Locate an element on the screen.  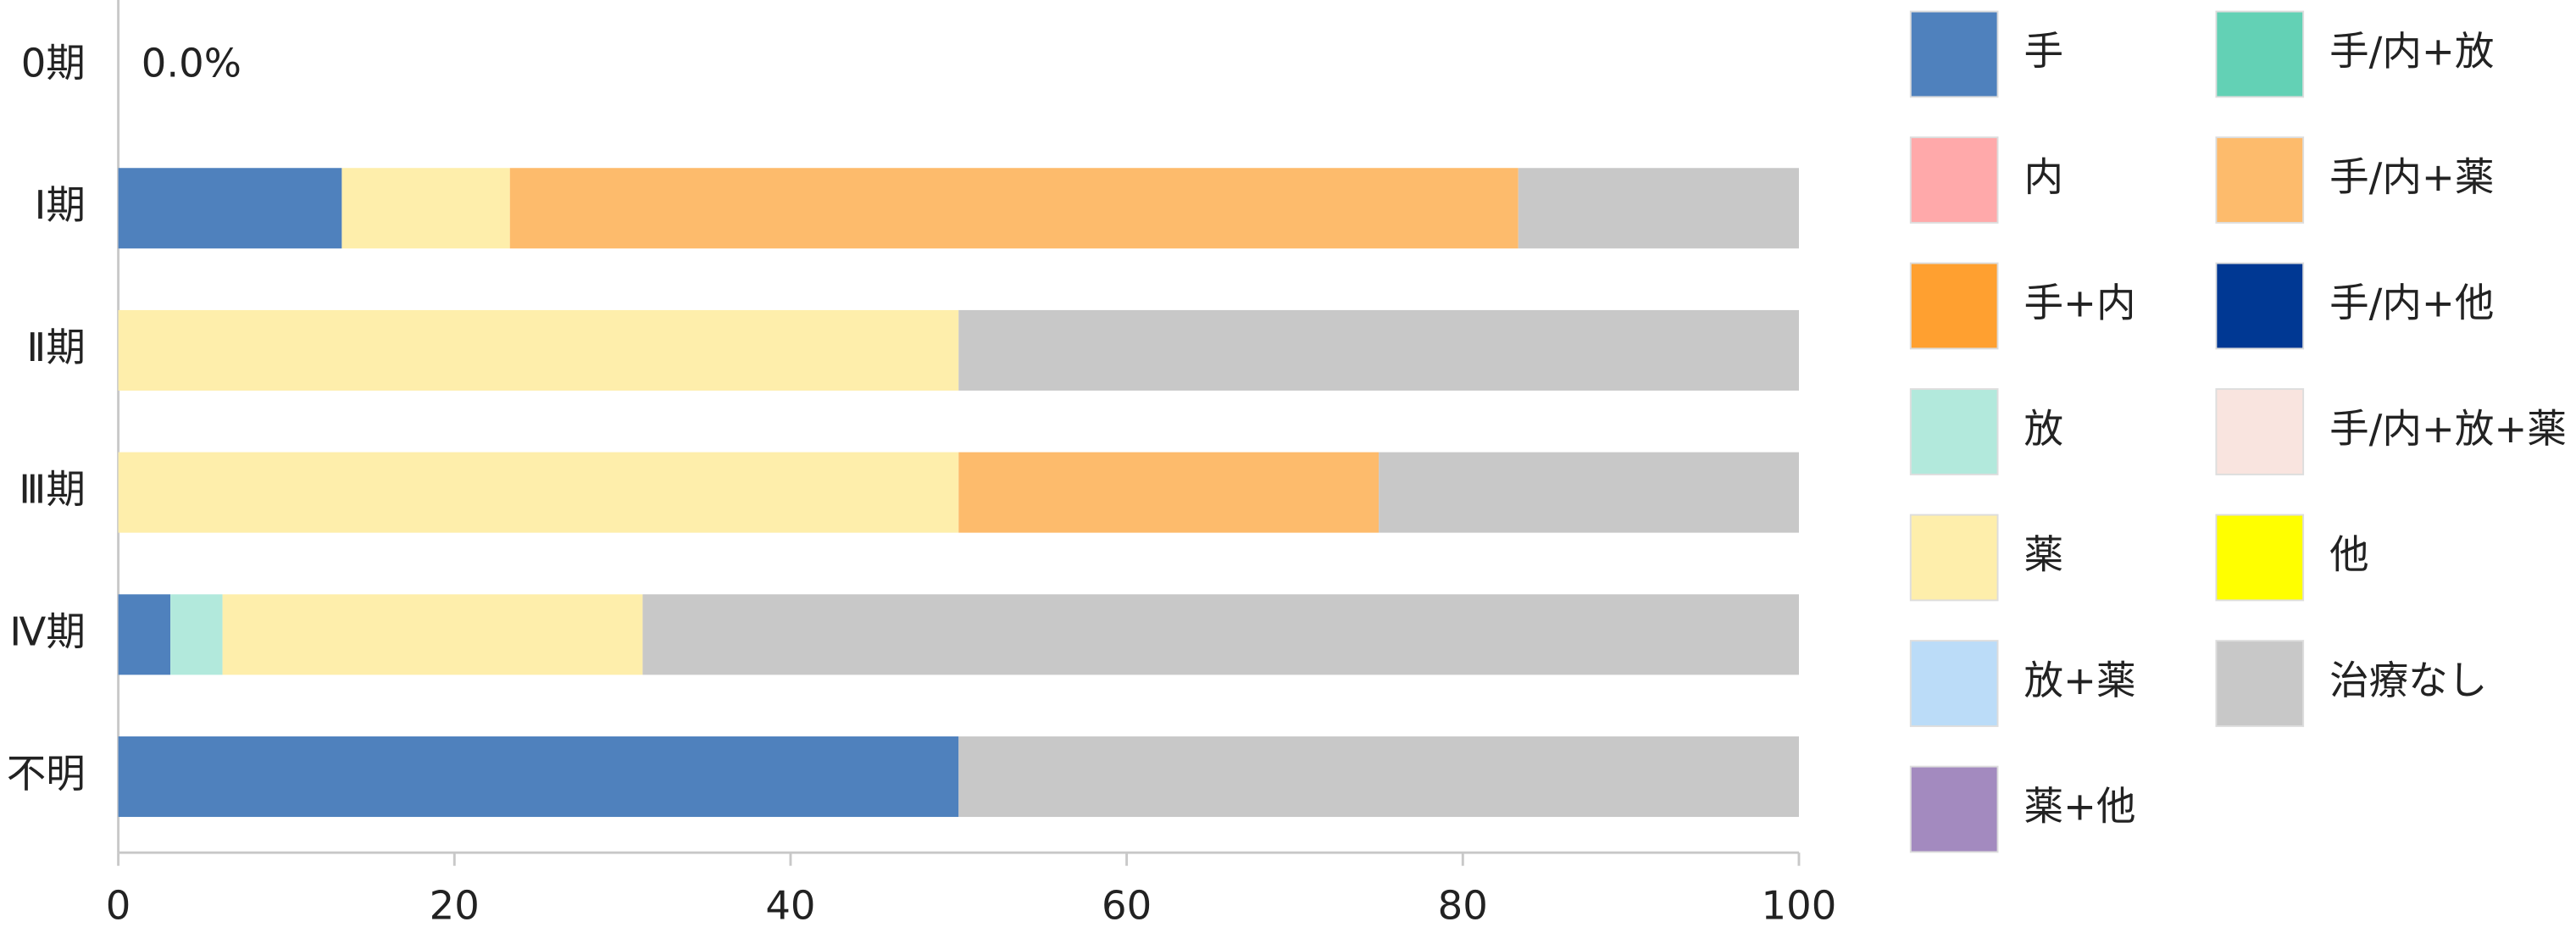
legend-label: 放 is located at coordinates (2044, 429).